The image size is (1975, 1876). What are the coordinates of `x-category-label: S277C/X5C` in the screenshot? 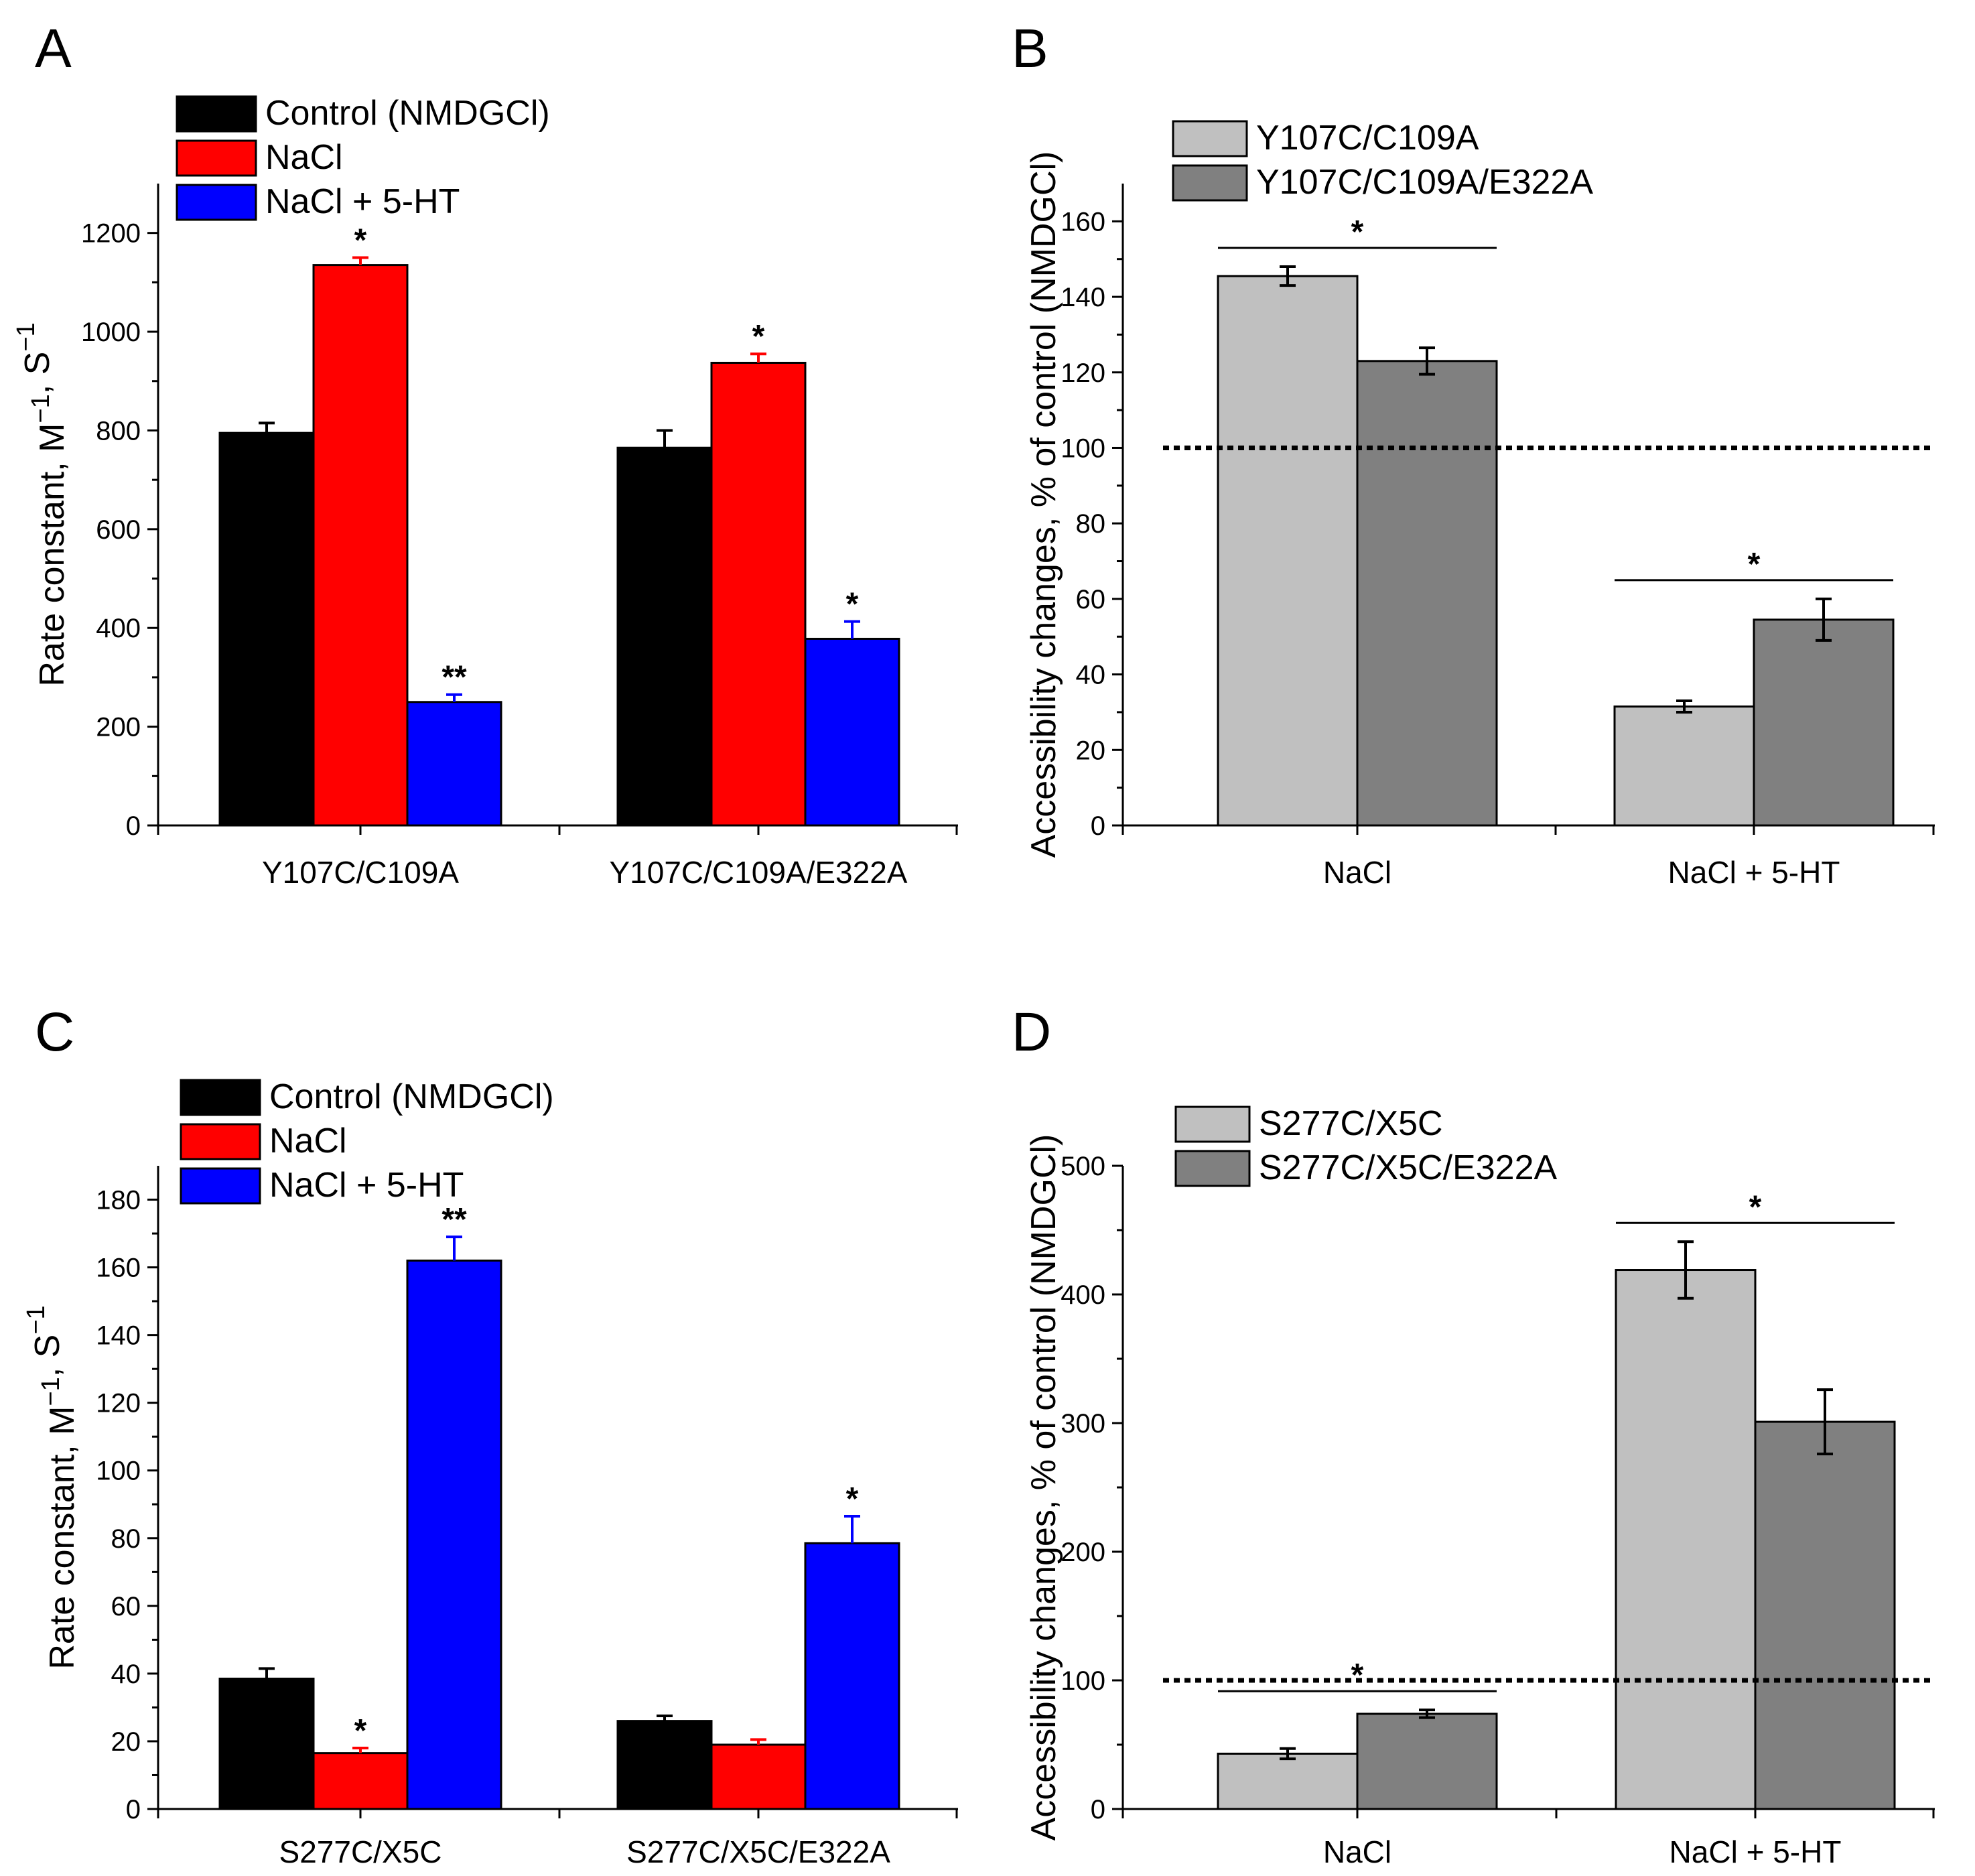 It's located at (360, 1852).